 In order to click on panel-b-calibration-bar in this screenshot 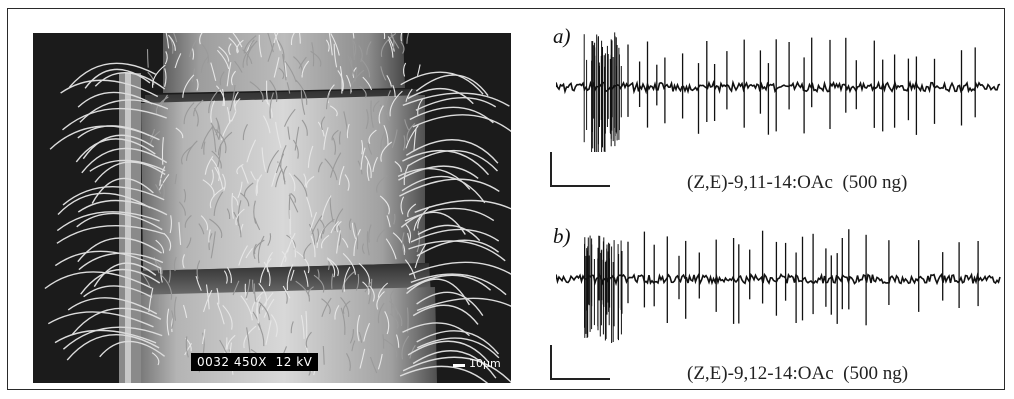, I will do `click(580, 362)`.